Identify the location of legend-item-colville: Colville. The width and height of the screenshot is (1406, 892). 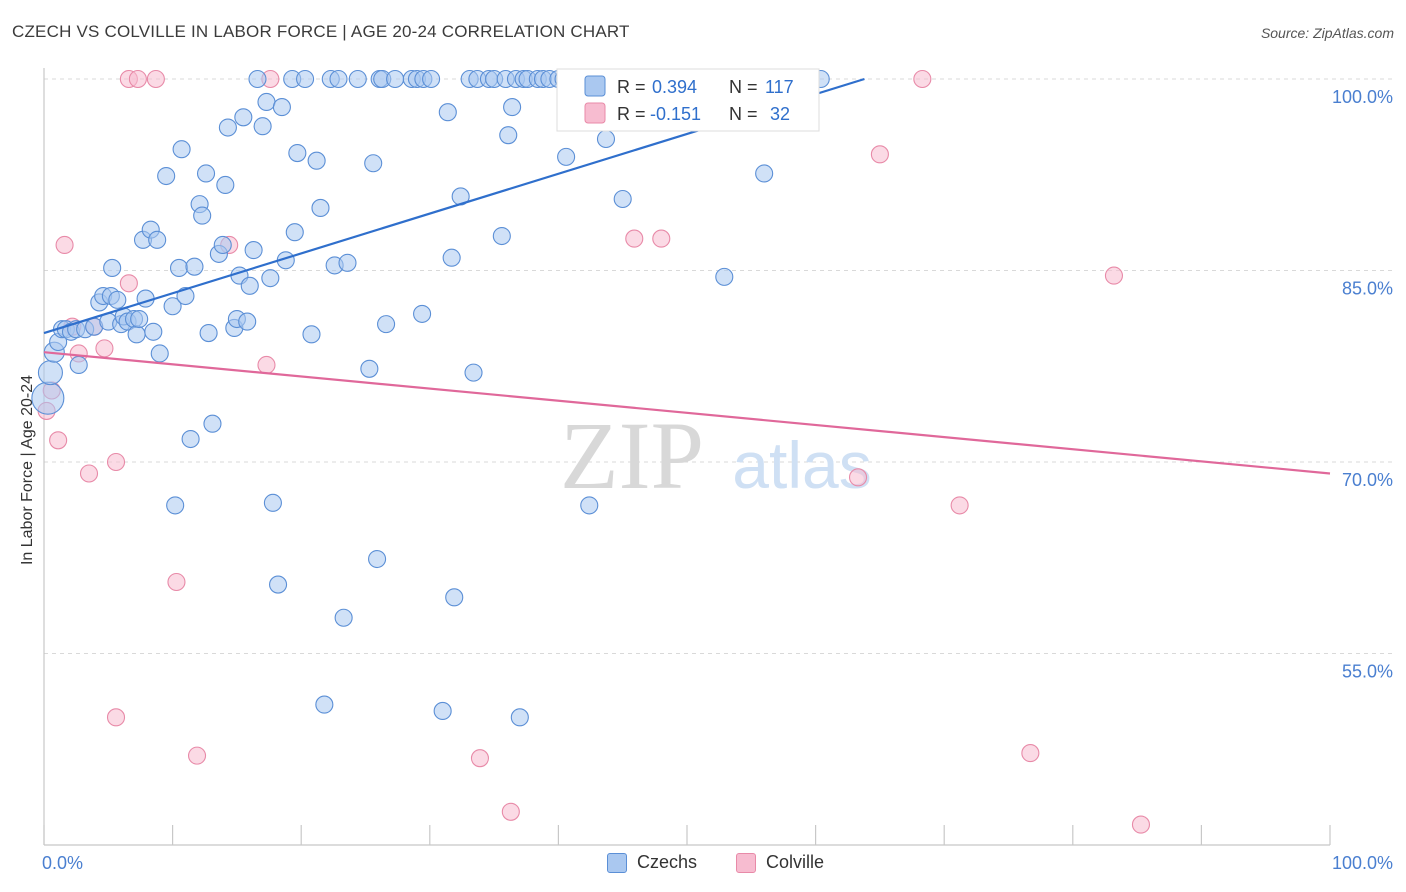
(780, 862).